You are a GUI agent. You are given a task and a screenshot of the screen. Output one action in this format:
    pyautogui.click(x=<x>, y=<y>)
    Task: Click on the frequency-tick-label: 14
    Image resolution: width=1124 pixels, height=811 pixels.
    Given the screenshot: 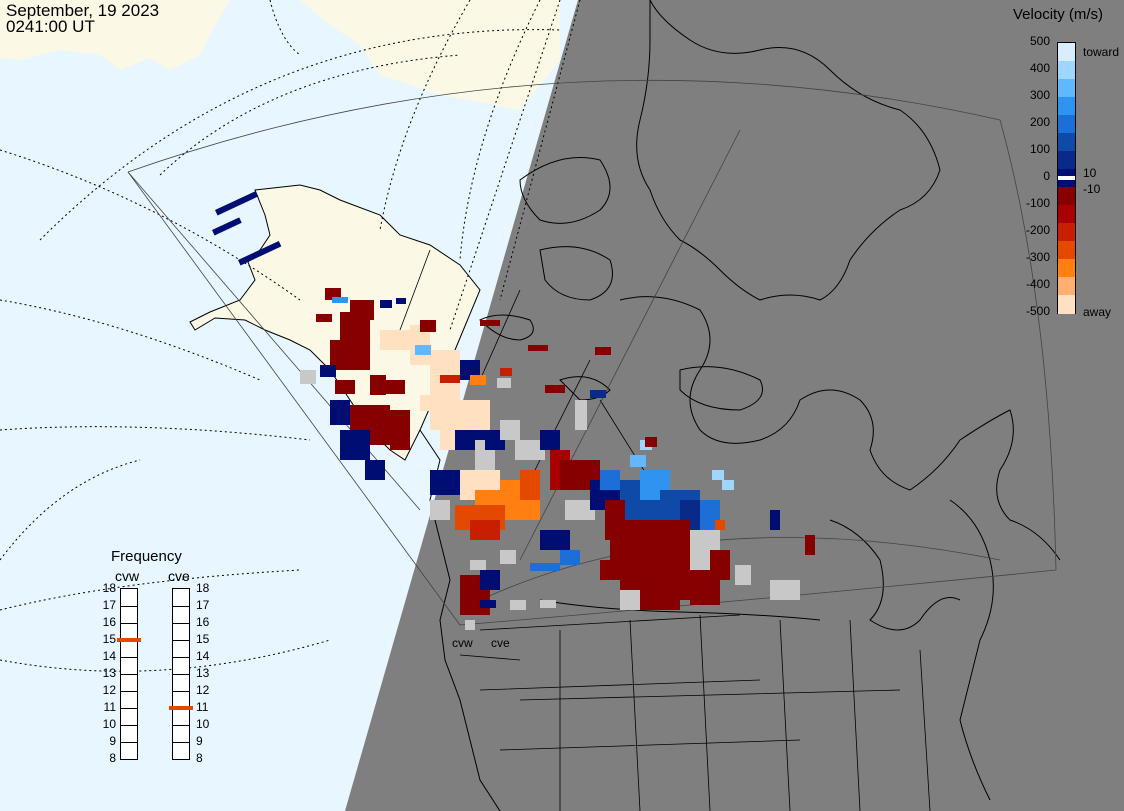 What is the action you would take?
    pyautogui.click(x=109, y=656)
    